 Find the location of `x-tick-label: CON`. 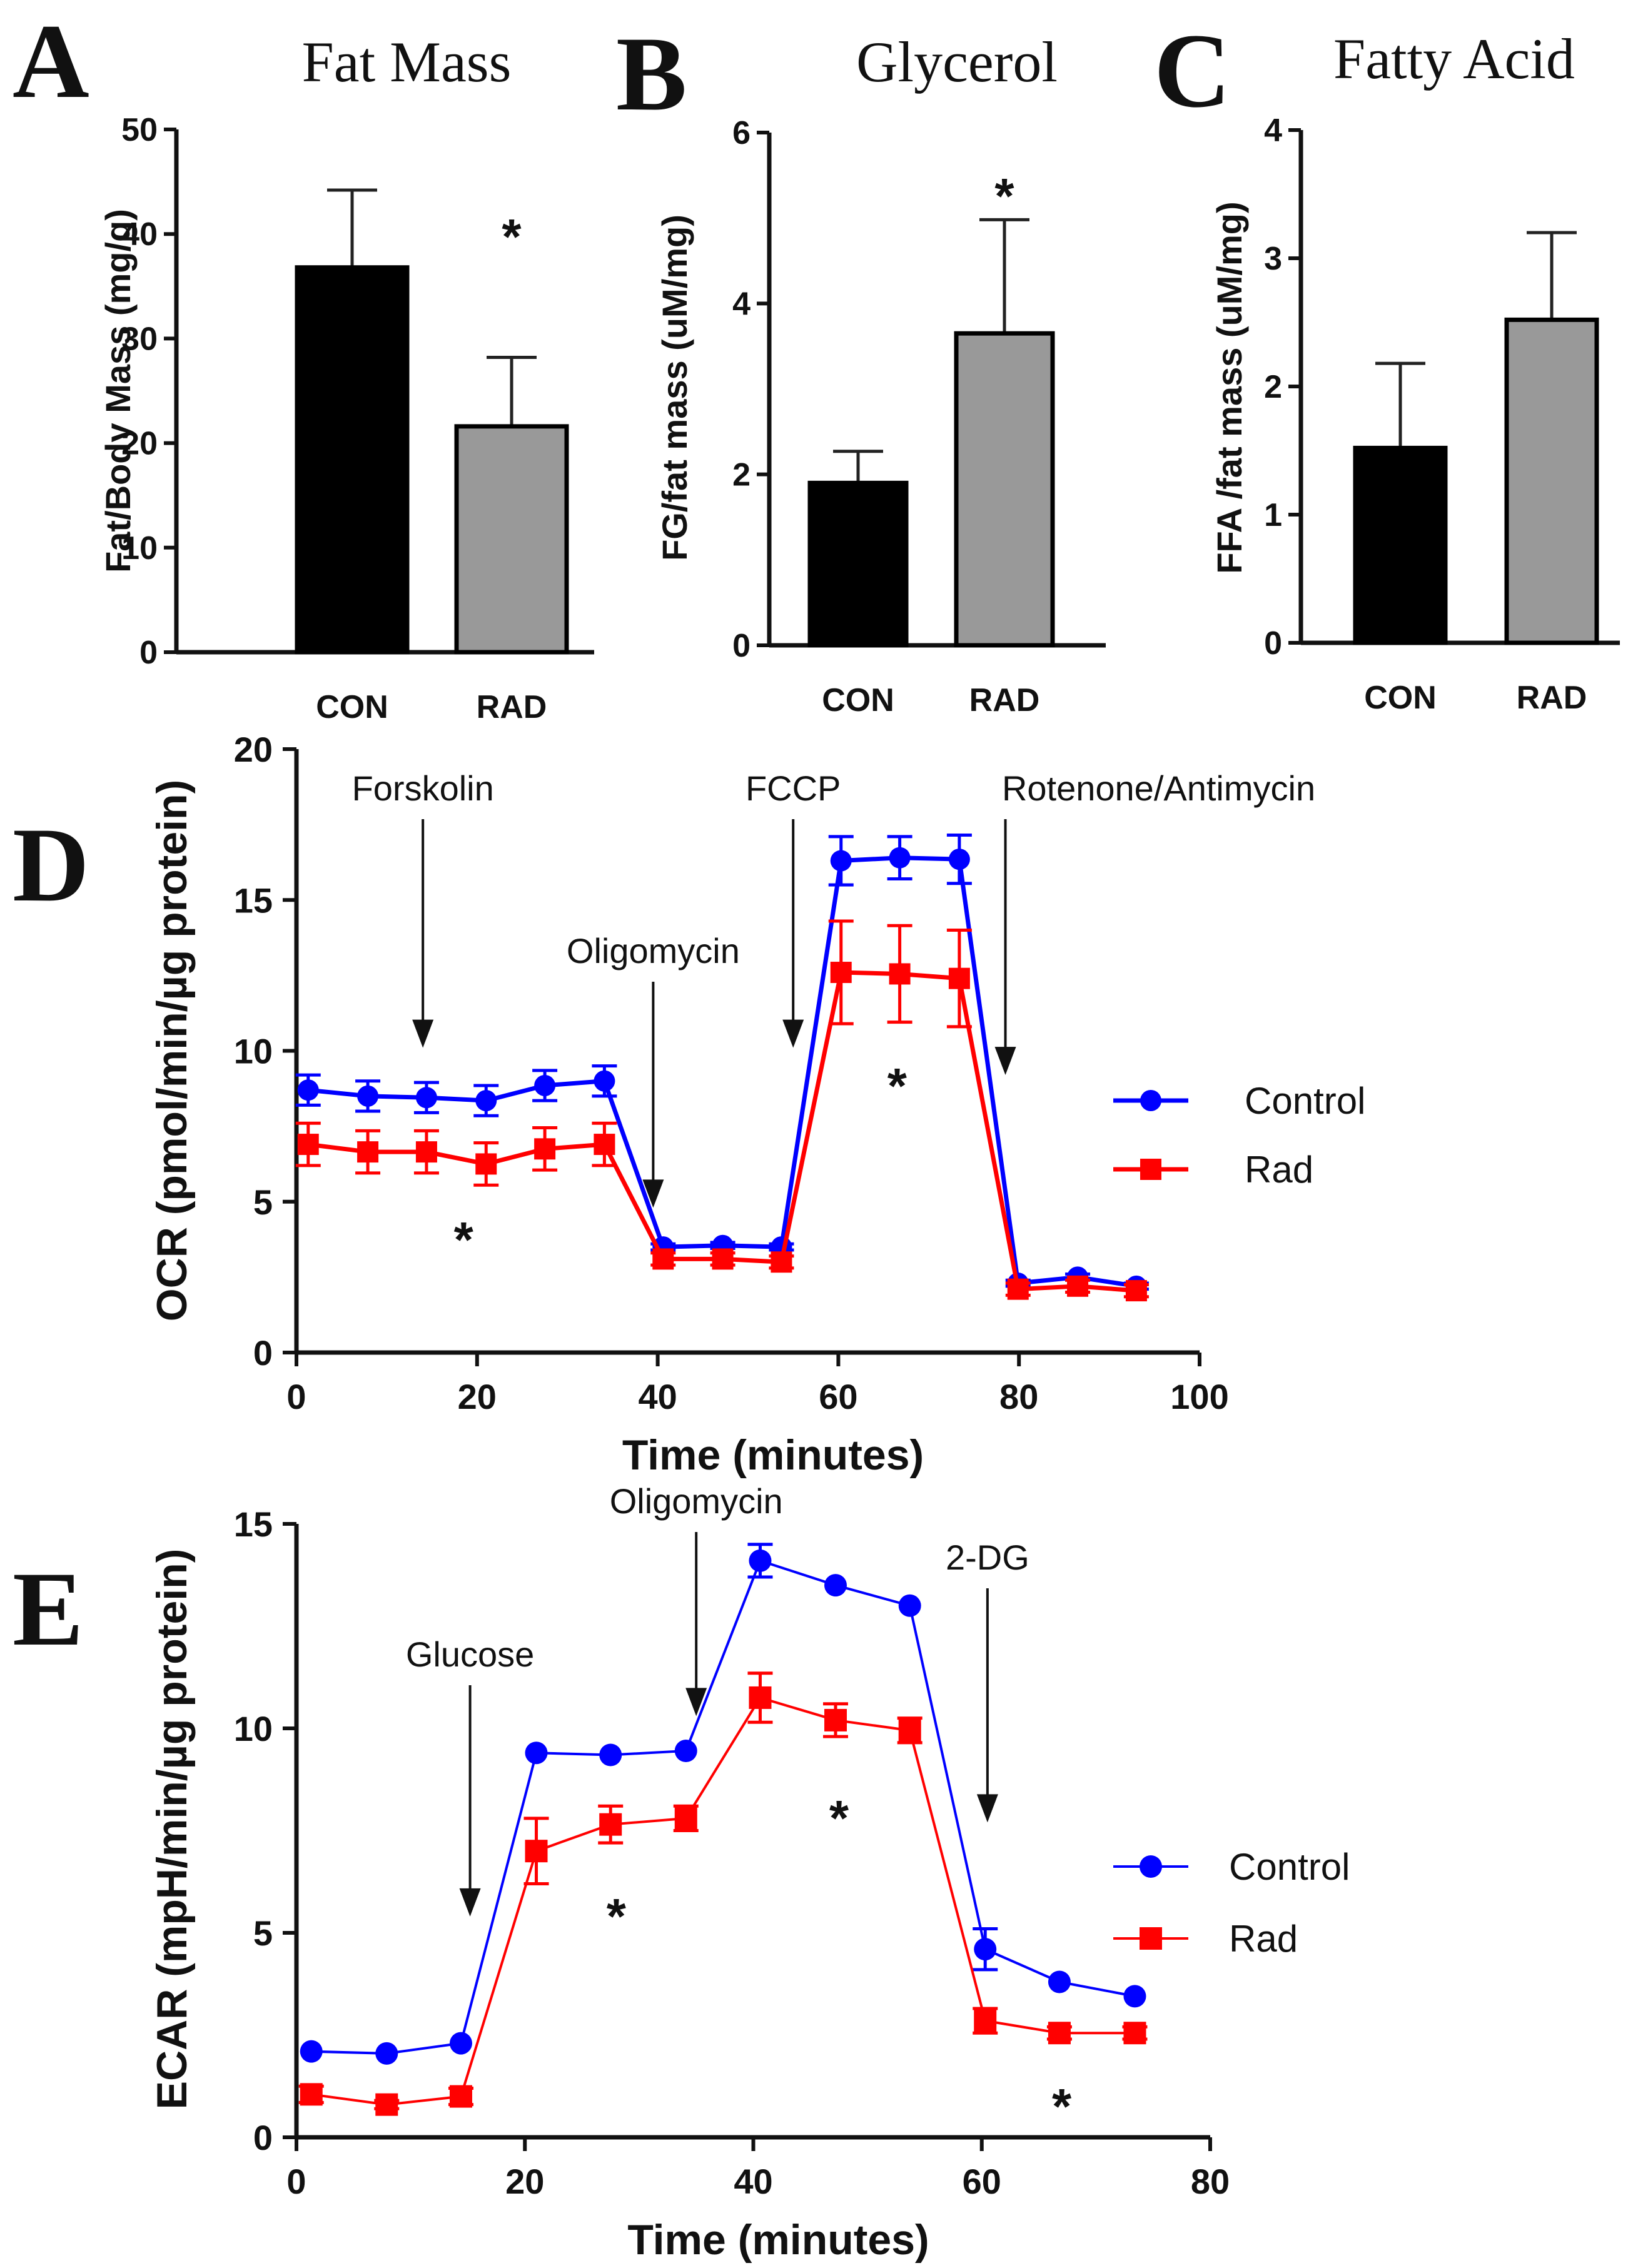

x-tick-label: CON is located at coordinates (352, 707).